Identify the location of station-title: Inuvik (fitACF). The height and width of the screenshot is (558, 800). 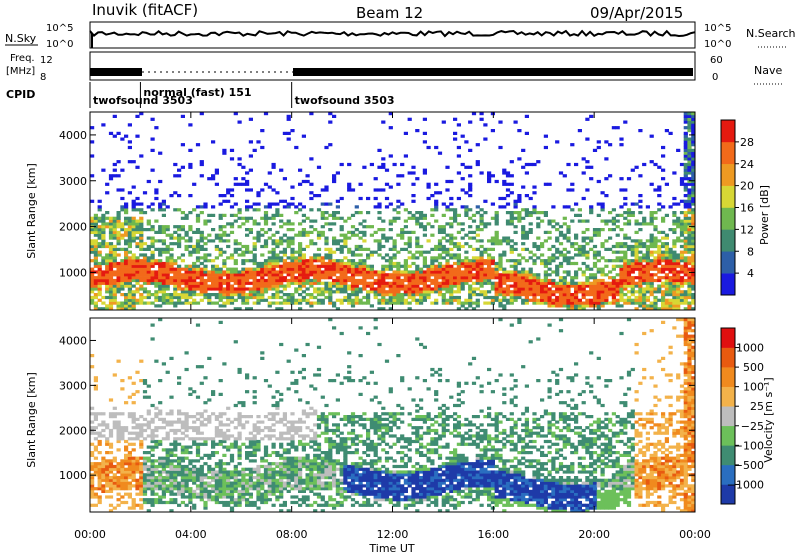
(145, 10).